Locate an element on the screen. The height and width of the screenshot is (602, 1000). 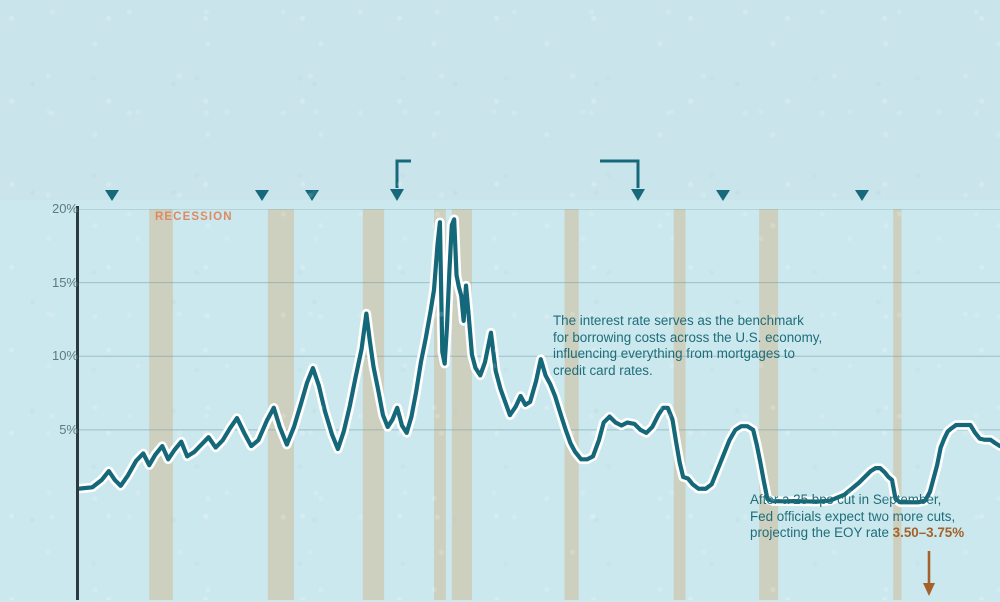
note-line: After a 25 bps cut in September, is located at coordinates (846, 499).